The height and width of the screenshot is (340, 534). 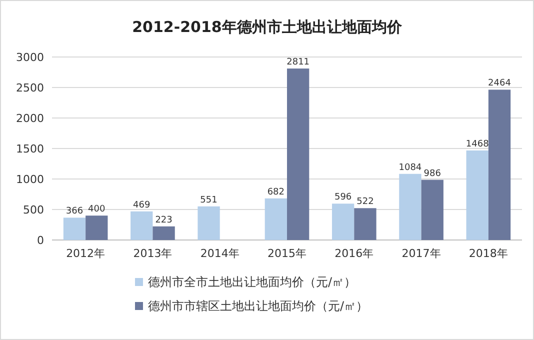 I want to click on data-label: 469, so click(x=141, y=205).